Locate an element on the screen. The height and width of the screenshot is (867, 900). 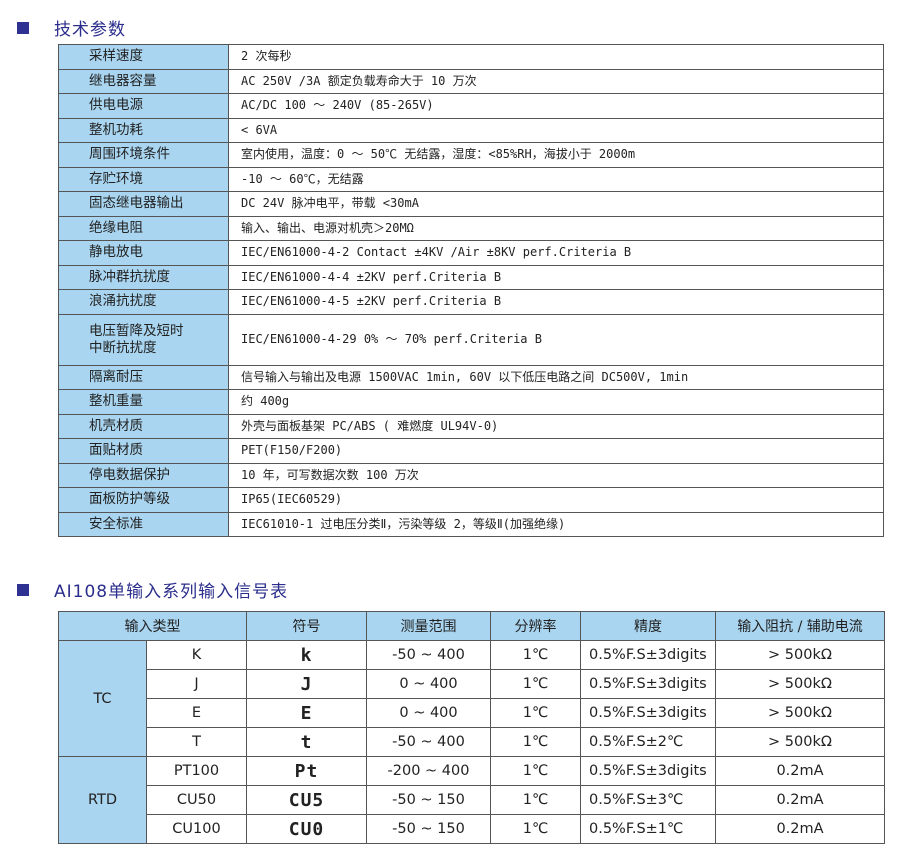
spec-row: 存贮环境 -10 ～ 60℃，无结露 is located at coordinates (471, 179).